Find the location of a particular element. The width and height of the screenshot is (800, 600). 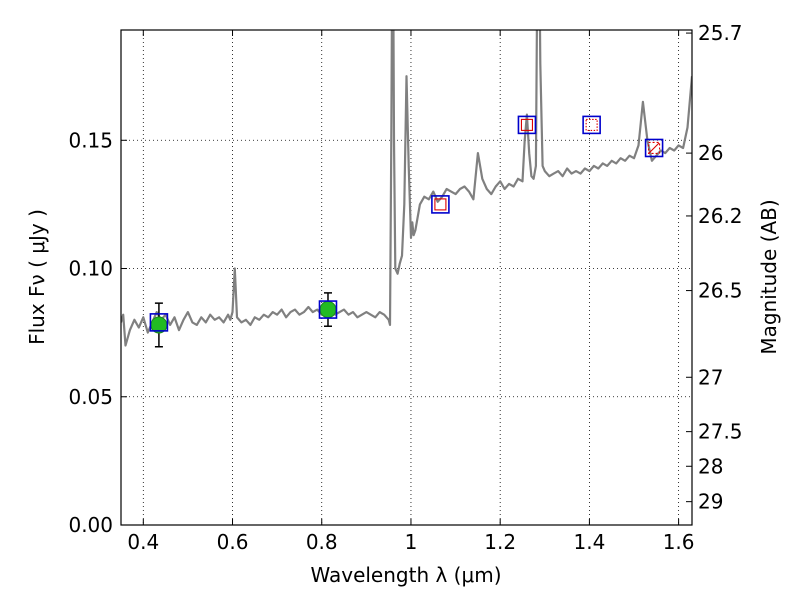

x-tick-label: 0.4 is located at coordinates (143, 542).